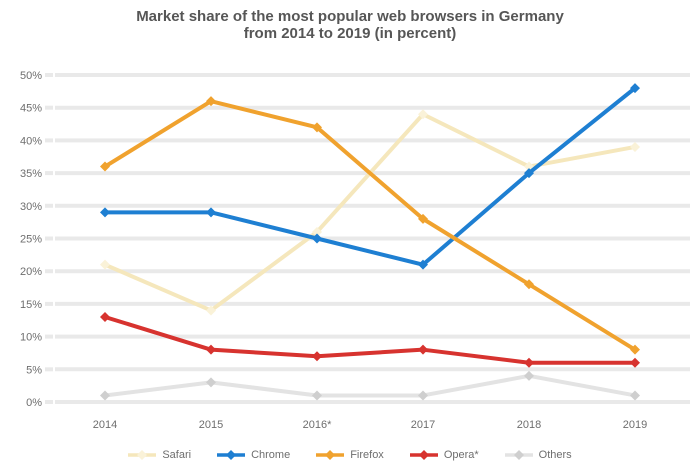 The width and height of the screenshot is (700, 467). I want to click on legend-label: Opera*, so click(461, 455).